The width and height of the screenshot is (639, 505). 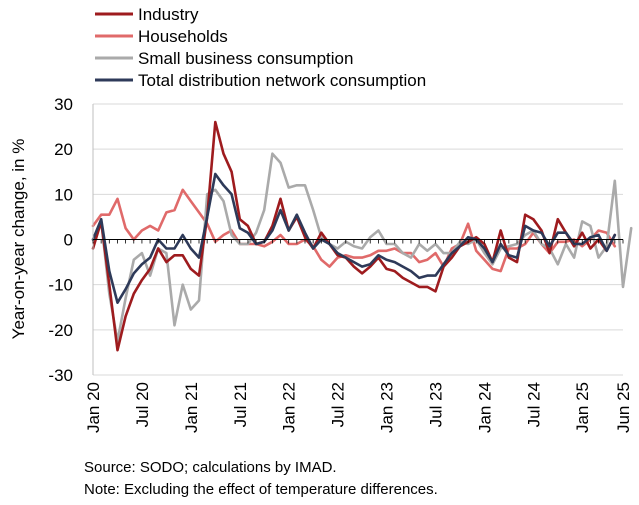 I want to click on legend-label: Small business consumption, so click(x=245, y=58).